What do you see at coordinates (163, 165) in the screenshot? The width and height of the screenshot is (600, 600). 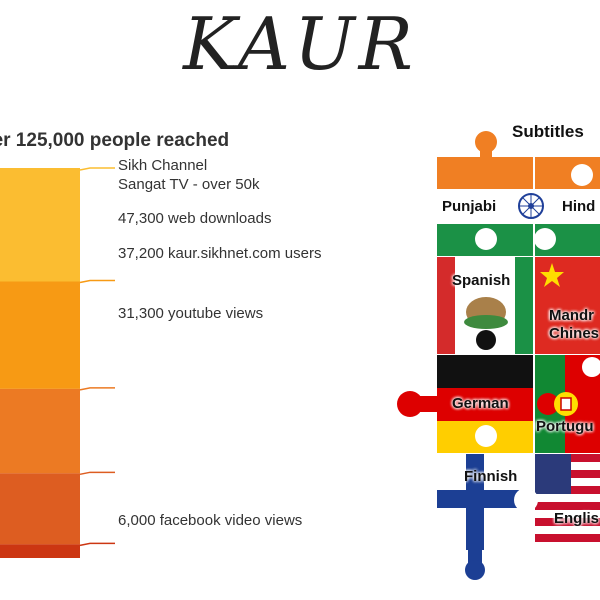 I see `bar-label-sangat-tv-line-1: Sikh Channel` at bounding box center [163, 165].